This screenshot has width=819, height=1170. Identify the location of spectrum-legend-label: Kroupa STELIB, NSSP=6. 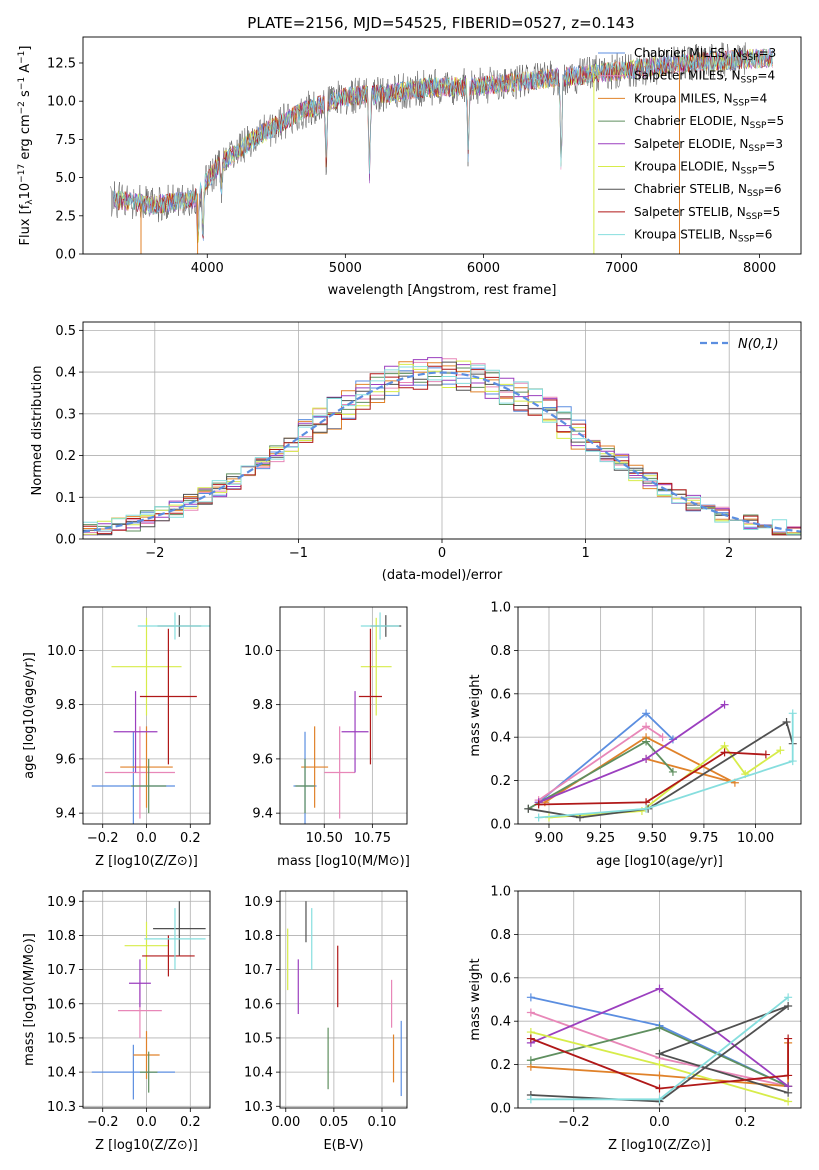
(703, 236).